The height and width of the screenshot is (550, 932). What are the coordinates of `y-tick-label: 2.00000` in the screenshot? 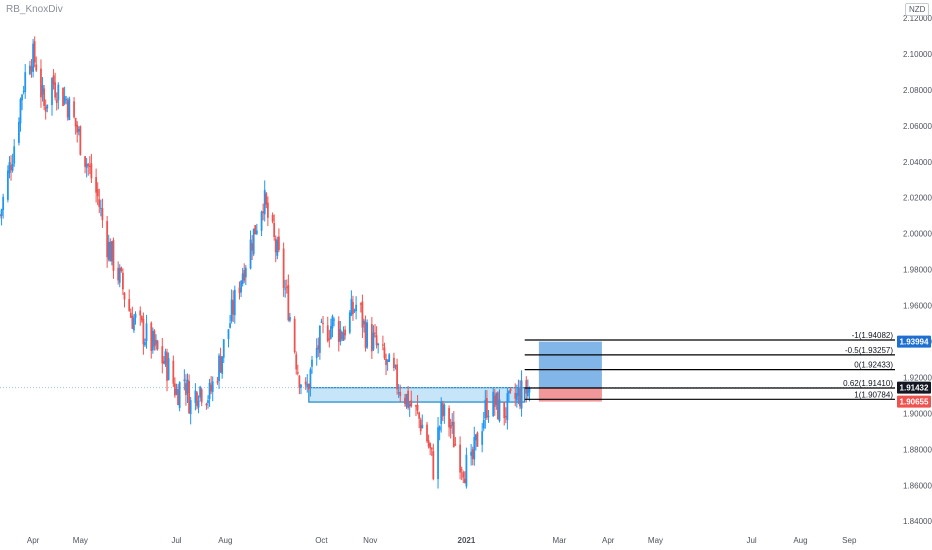 It's located at (917, 234).